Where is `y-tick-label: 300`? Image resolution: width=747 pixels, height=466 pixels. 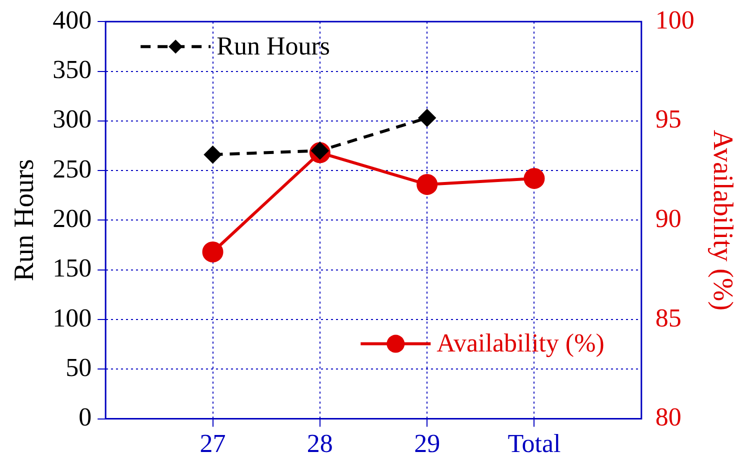 y-tick-label: 300 is located at coordinates (72, 119).